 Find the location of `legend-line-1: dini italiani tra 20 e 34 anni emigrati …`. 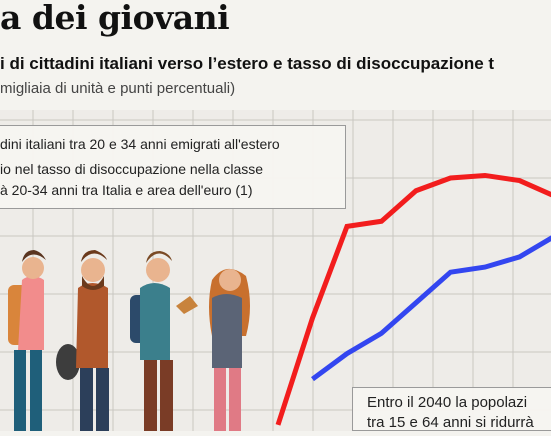

legend-line-1: dini italiani tra 20 e 34 anni emigrati … is located at coordinates (140, 144).